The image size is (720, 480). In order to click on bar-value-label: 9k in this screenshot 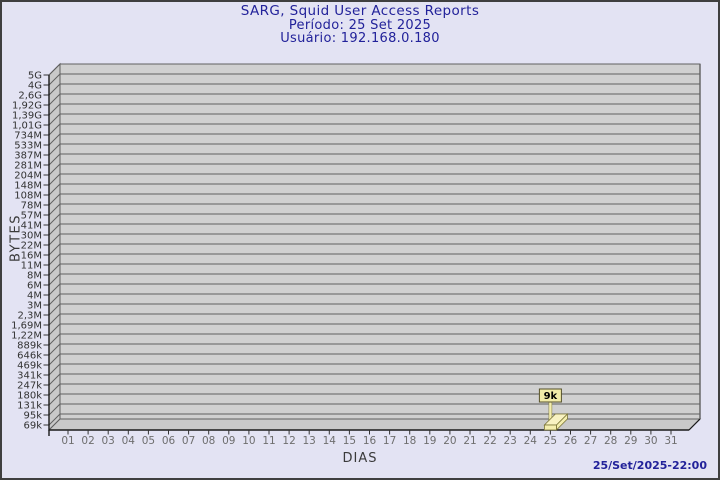, I will do `click(551, 396)`.